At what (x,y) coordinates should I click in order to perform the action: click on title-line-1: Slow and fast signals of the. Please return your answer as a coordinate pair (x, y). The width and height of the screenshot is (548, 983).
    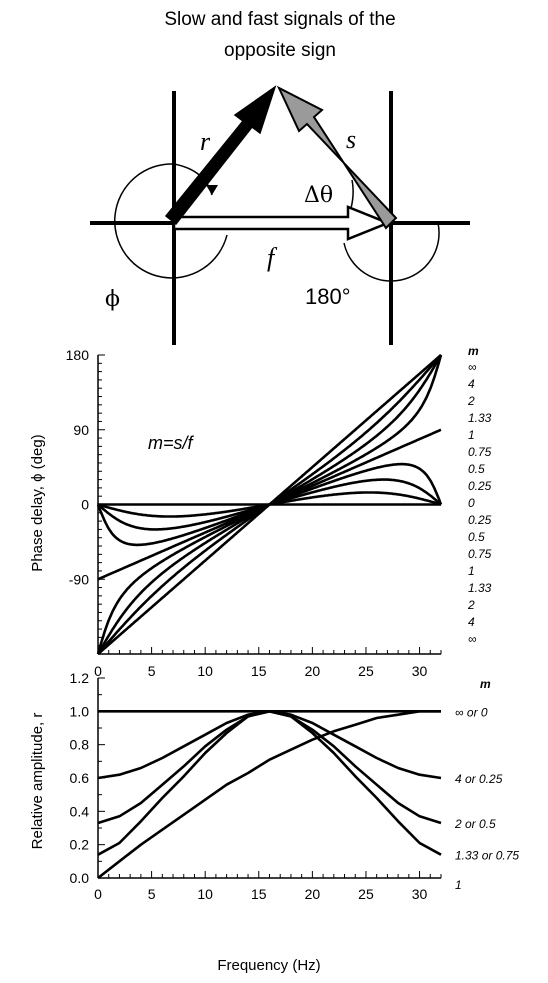
    Looking at the image, I should click on (279, 19).